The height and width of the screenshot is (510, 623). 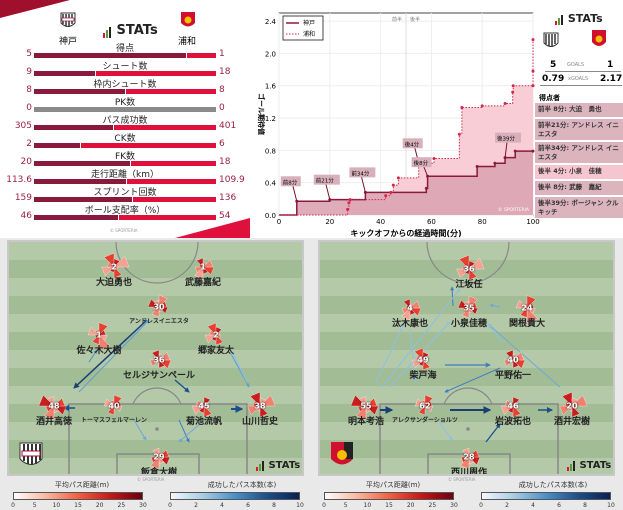 I want to click on player-name: 大迫勇也, so click(x=114, y=283).